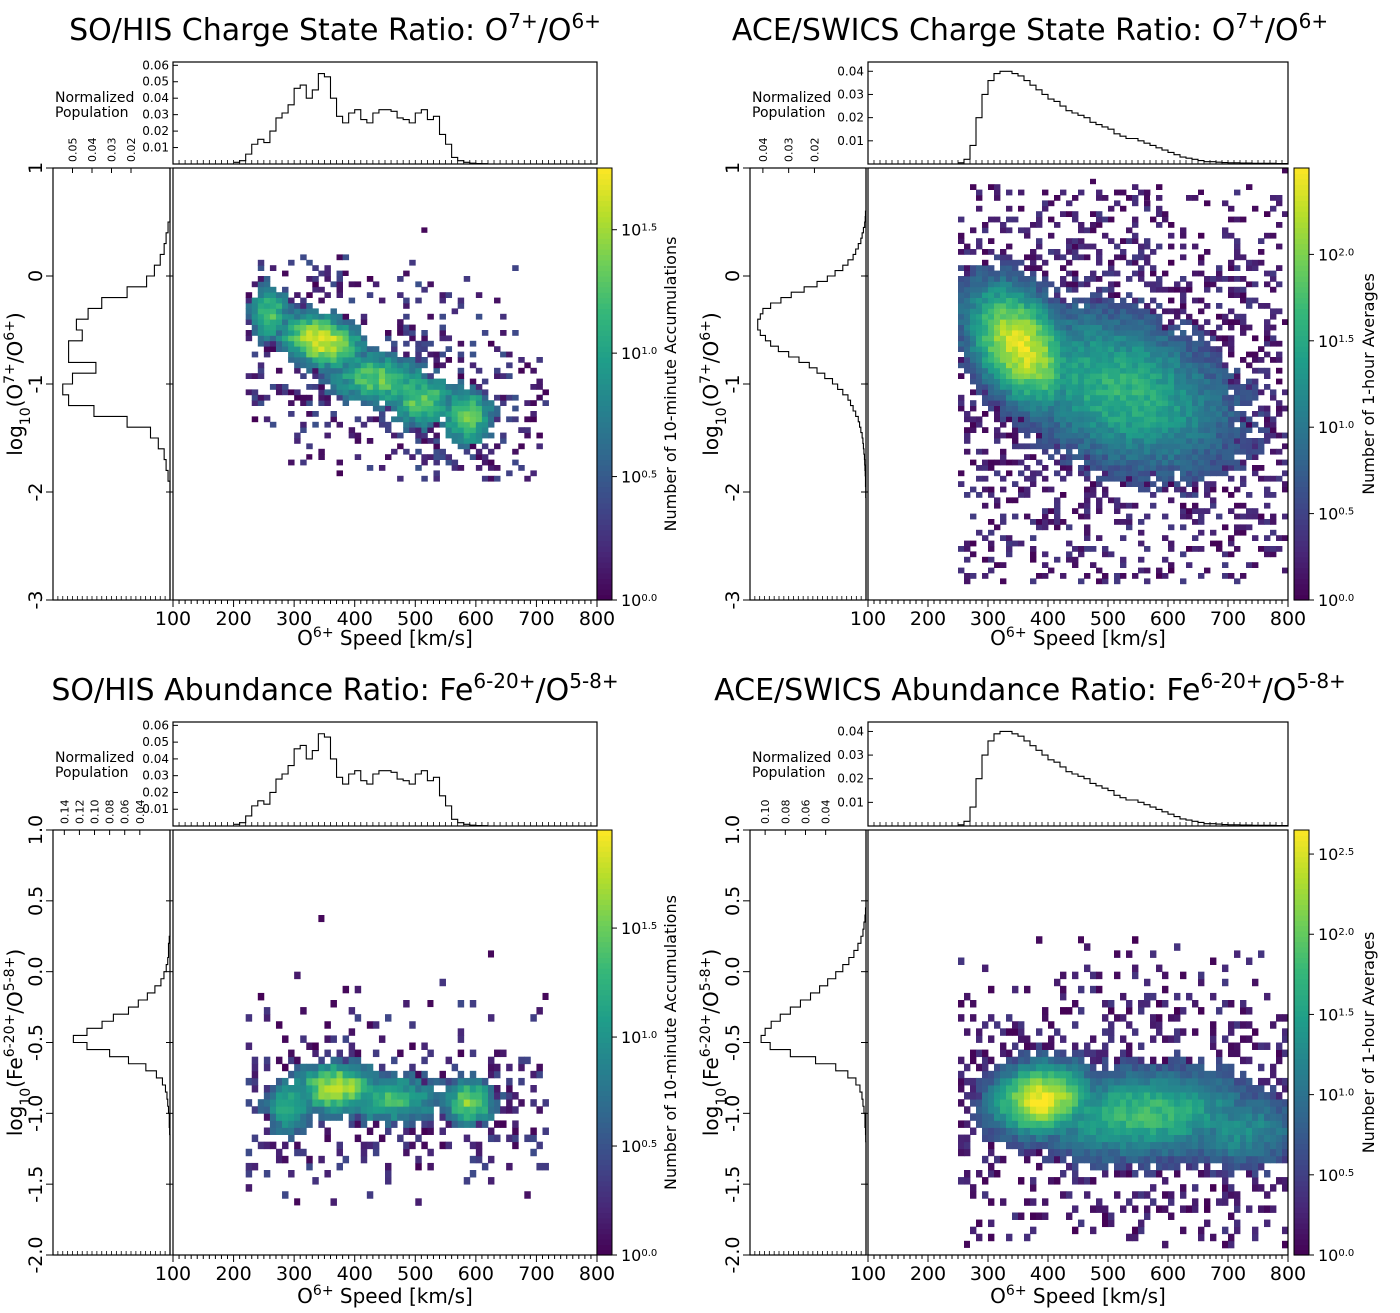 This screenshot has width=1400, height=1313. What do you see at coordinates (733, 276) in the screenshot?
I see `y-tick-label: 0` at bounding box center [733, 276].